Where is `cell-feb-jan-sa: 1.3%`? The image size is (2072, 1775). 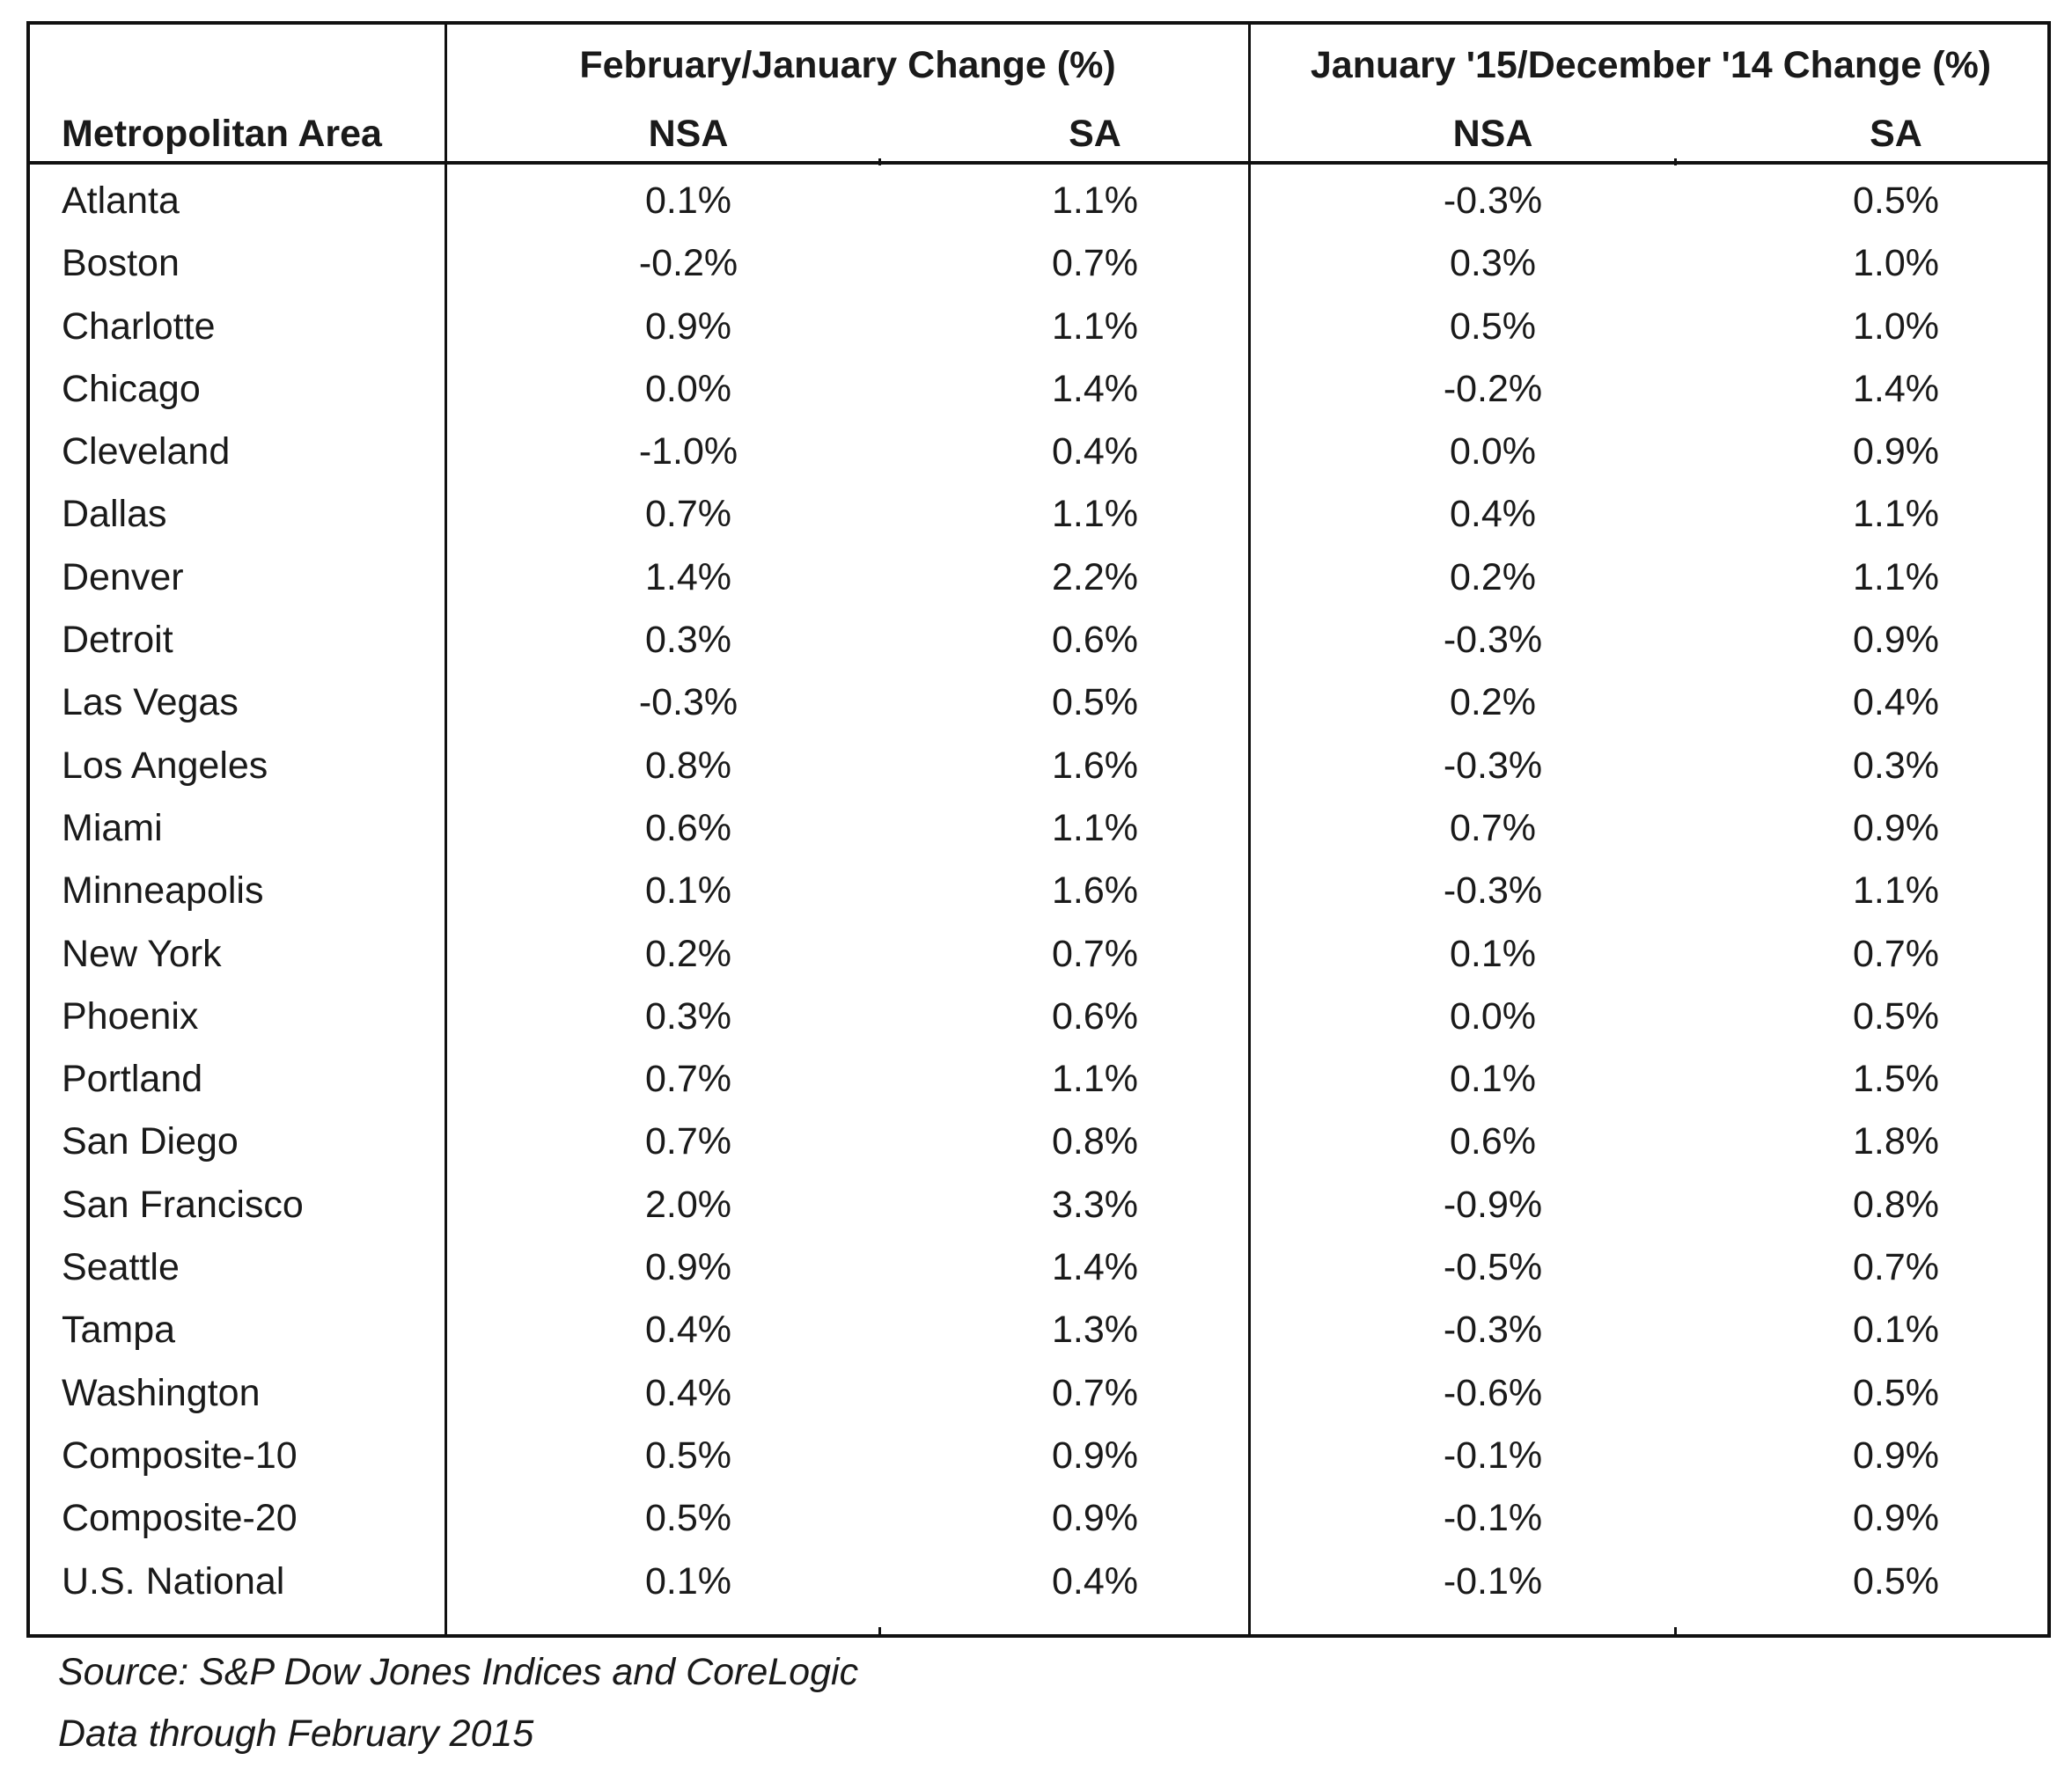
cell-feb-jan-sa: 1.3% is located at coordinates (1094, 1330).